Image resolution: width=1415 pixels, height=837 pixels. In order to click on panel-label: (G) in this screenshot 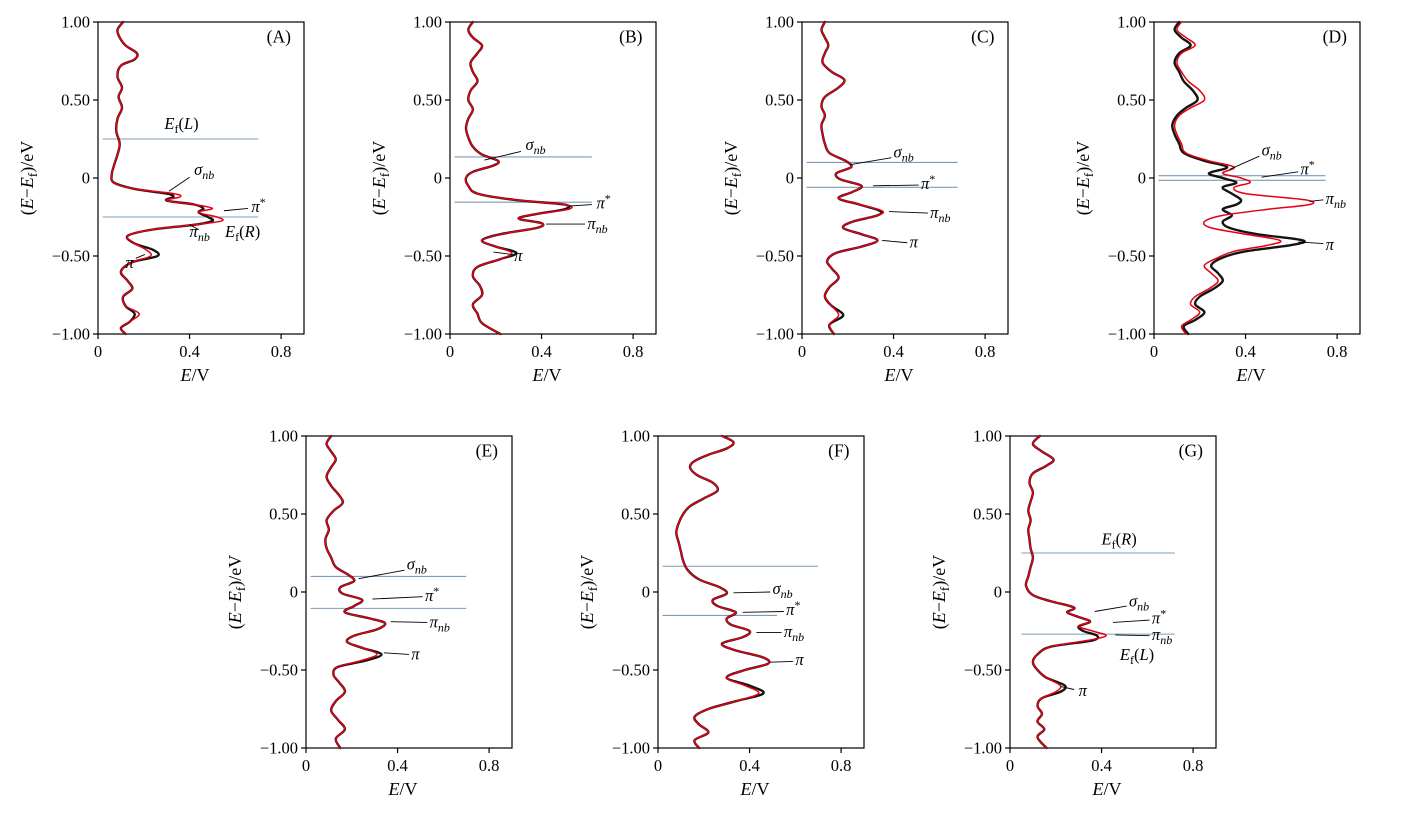, I will do `click(1191, 450)`.